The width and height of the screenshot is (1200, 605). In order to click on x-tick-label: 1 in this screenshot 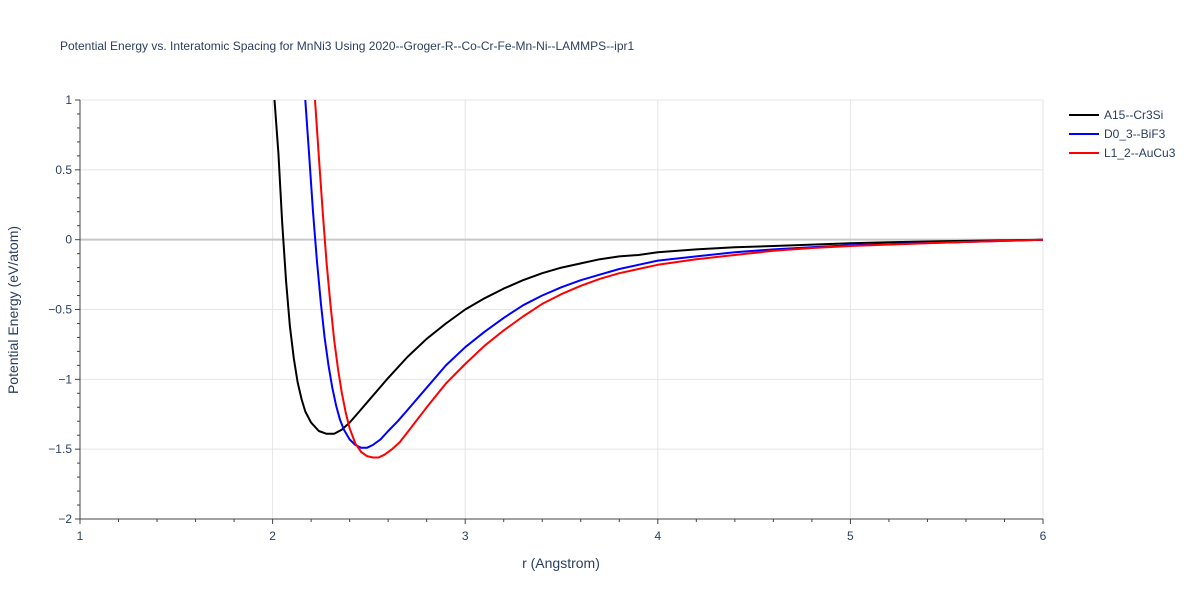, I will do `click(80, 536)`.